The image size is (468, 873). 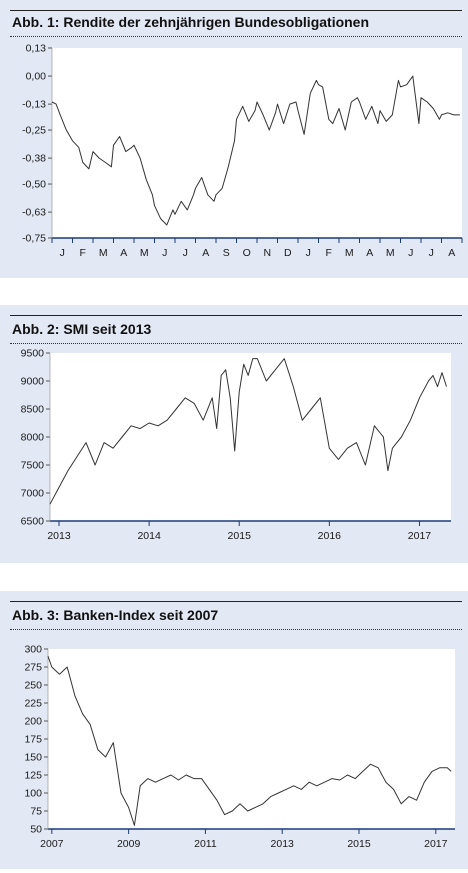 I want to click on x-tick-label: 2014, so click(x=149, y=536).